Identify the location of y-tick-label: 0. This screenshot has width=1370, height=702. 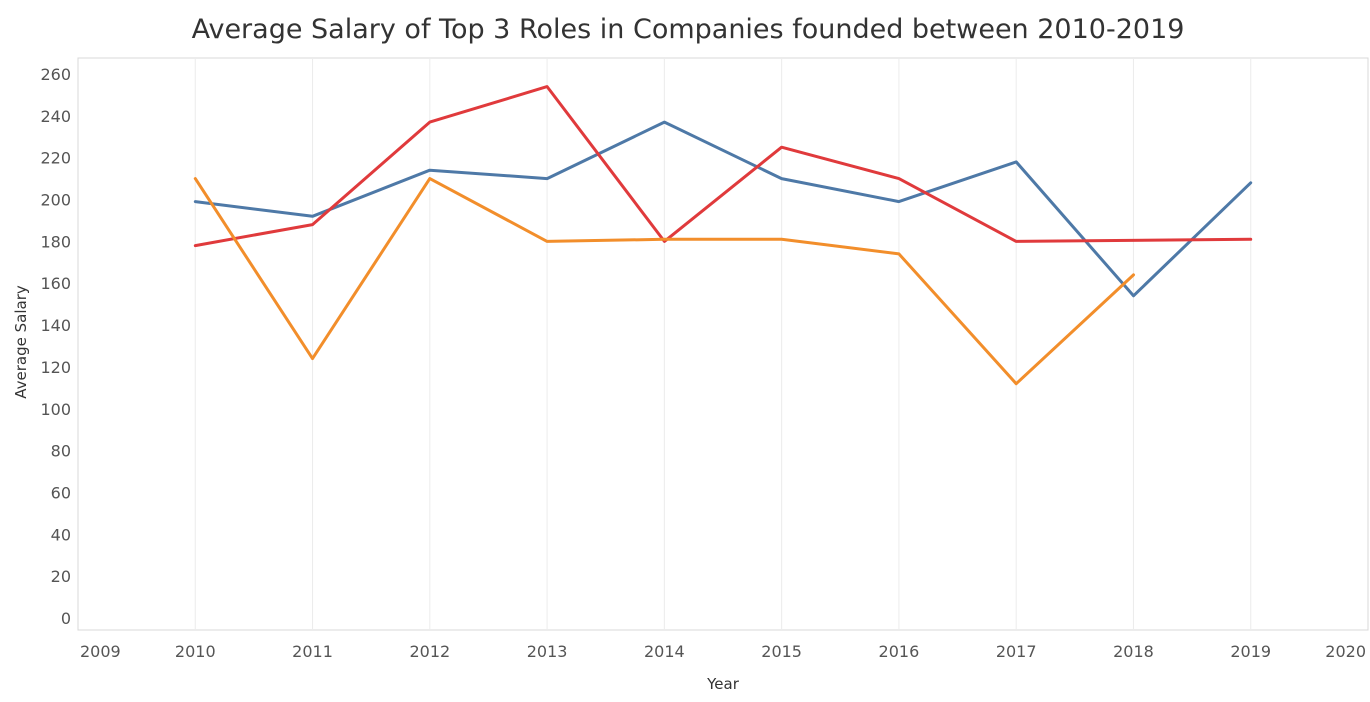
(66, 618).